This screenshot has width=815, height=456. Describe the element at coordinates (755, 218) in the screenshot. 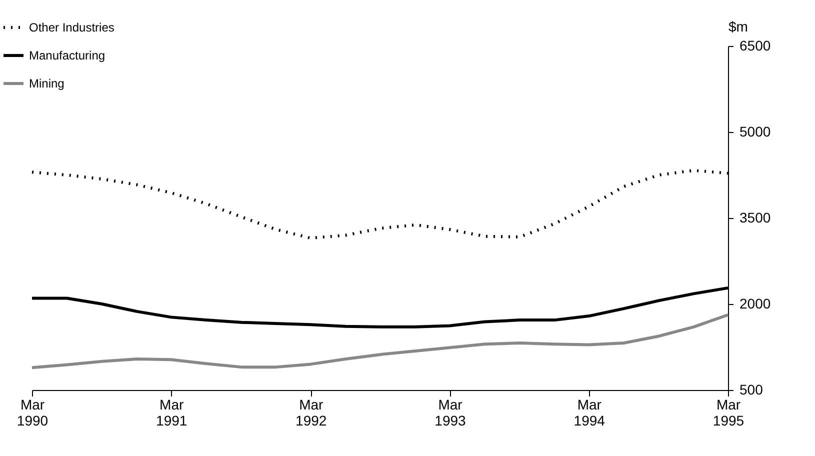

I see `y-tick-label: 3500` at that location.